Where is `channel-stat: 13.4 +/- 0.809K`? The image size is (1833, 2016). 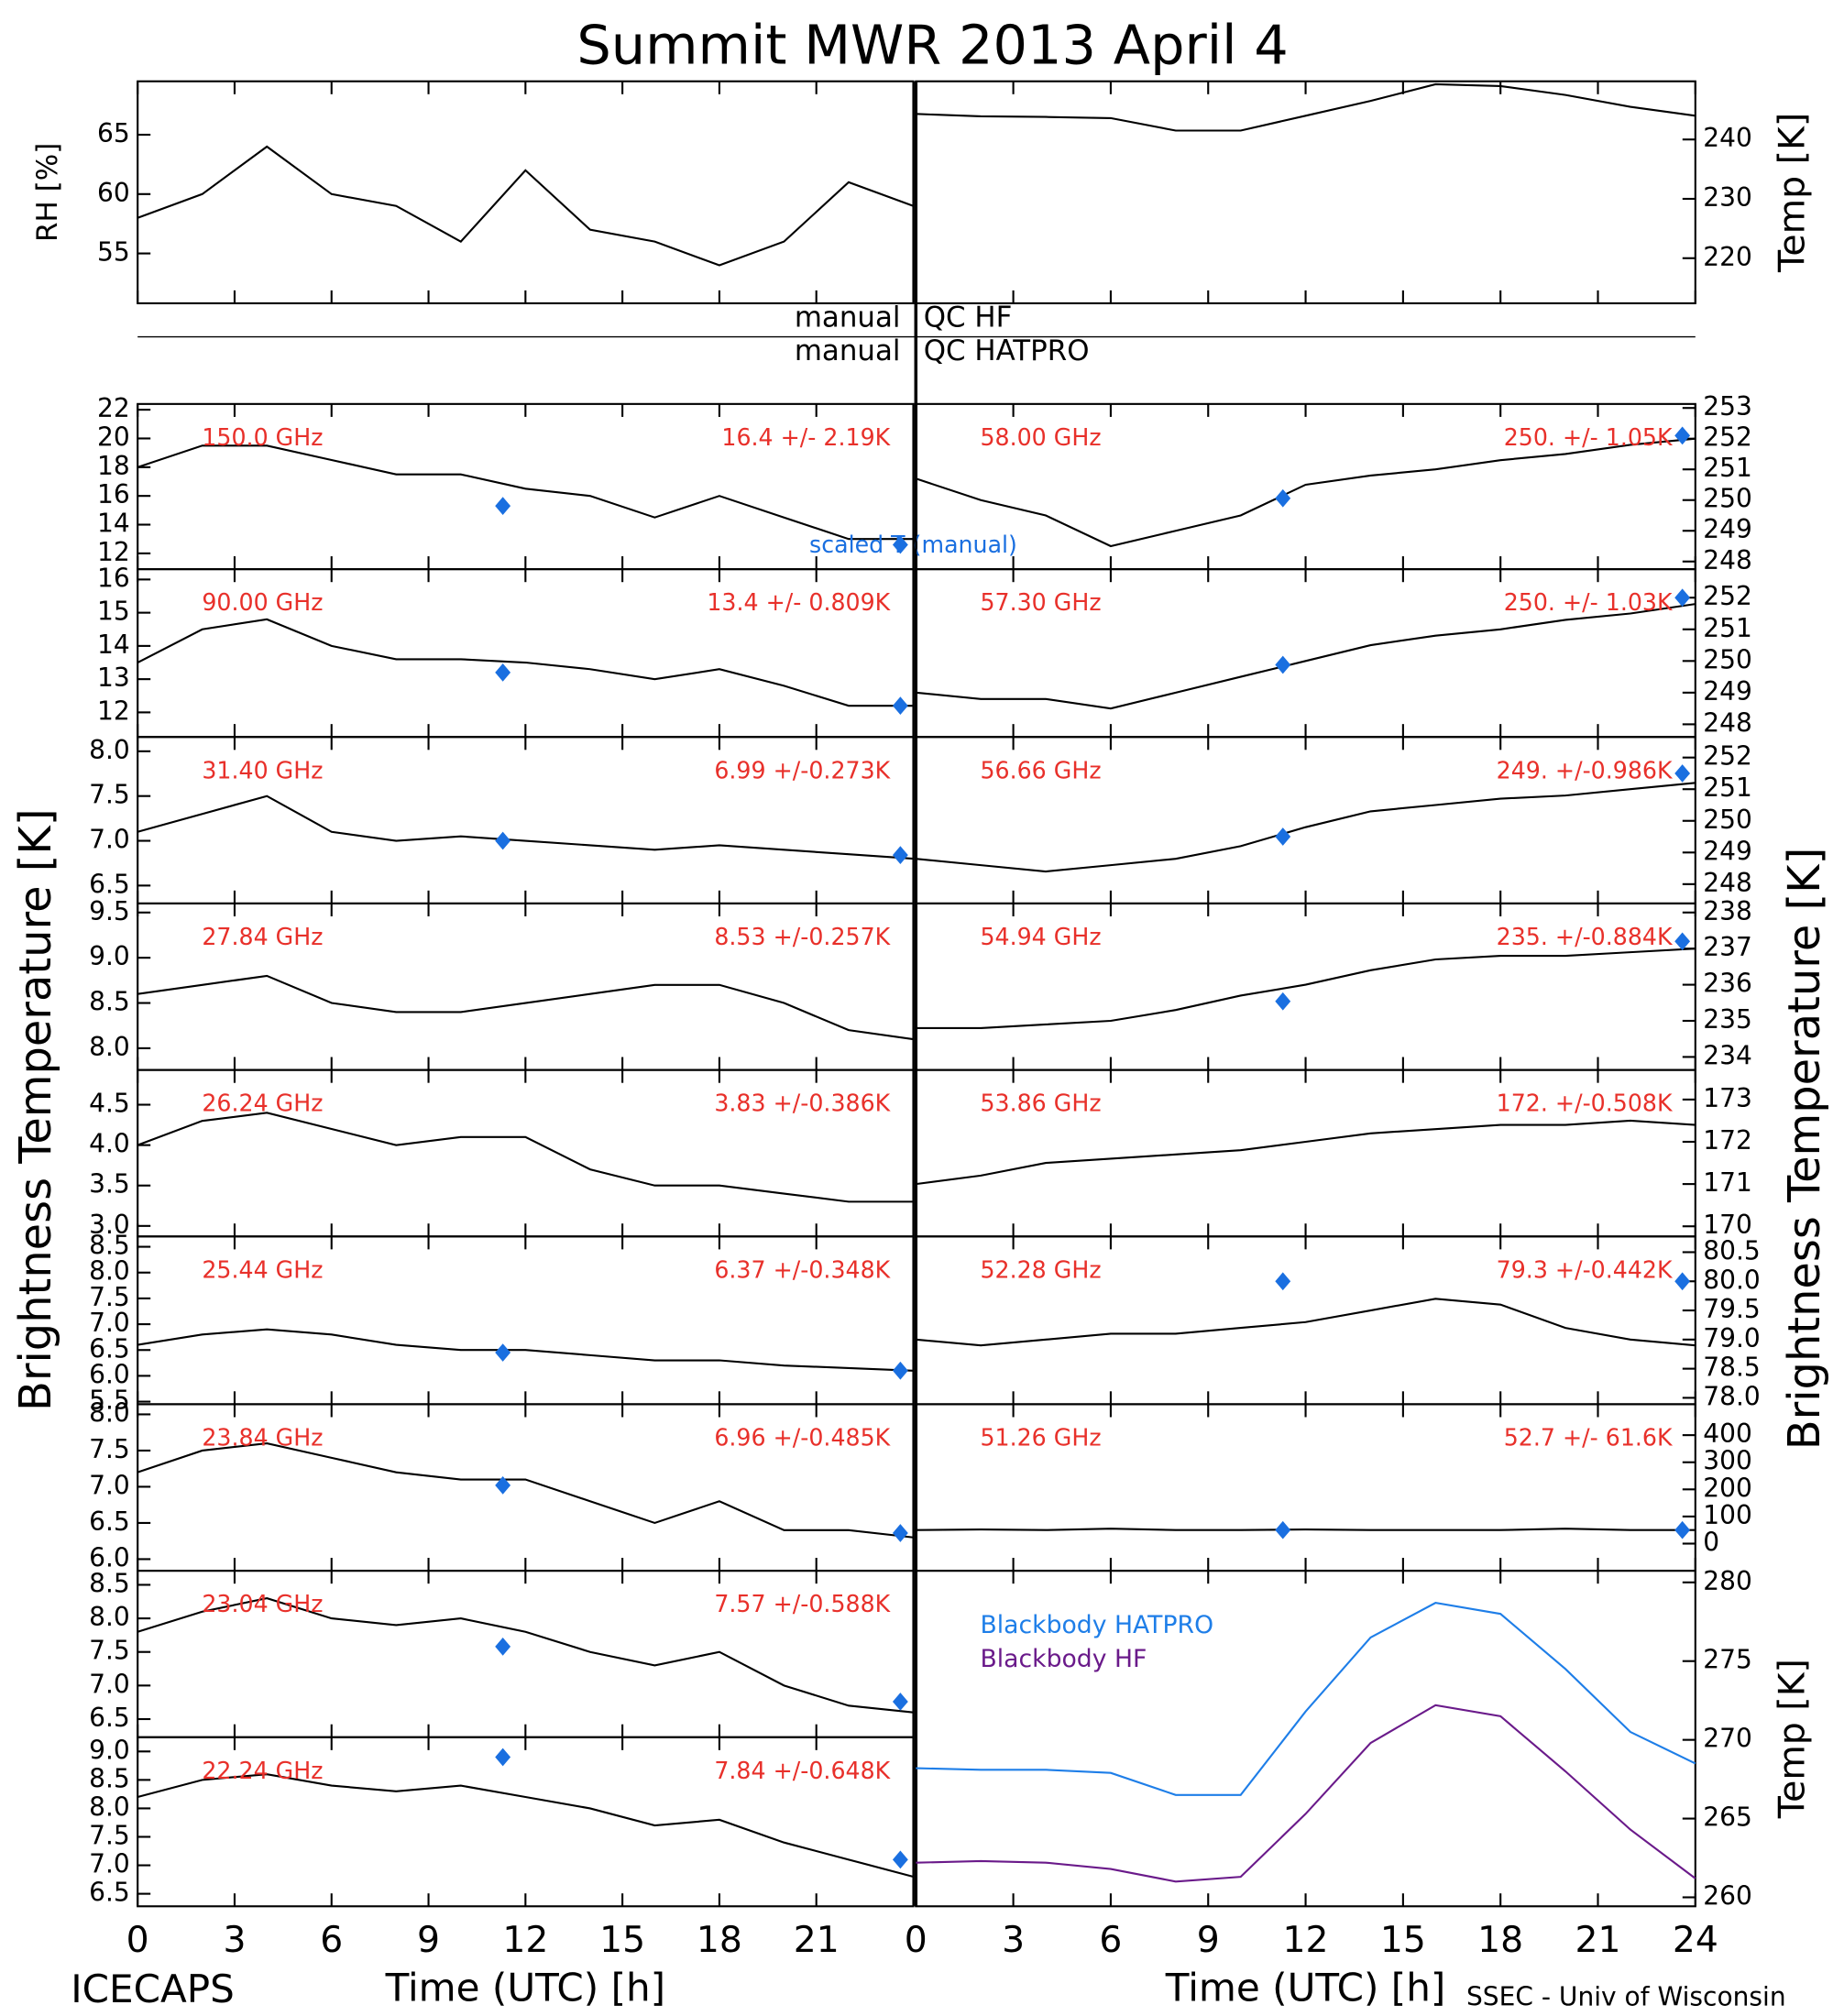
channel-stat: 13.4 +/- 0.809K is located at coordinates (799, 602).